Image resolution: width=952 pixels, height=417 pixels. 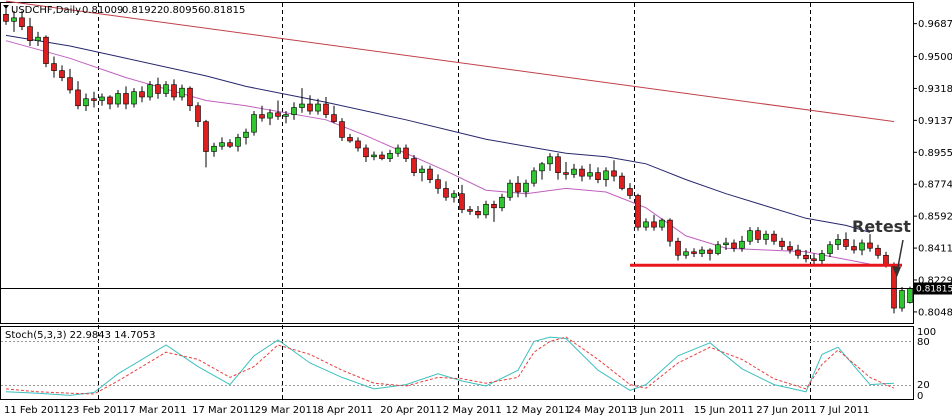 What do you see at coordinates (933, 288) in the screenshot?
I see `price-tag-box` at bounding box center [933, 288].